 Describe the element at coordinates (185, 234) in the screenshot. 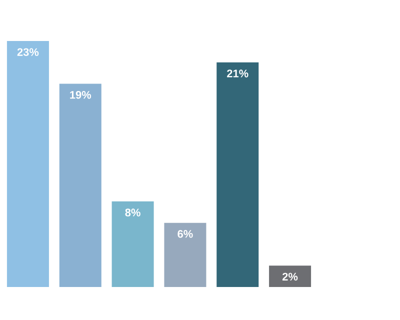

I see `data-label: 6%` at that location.